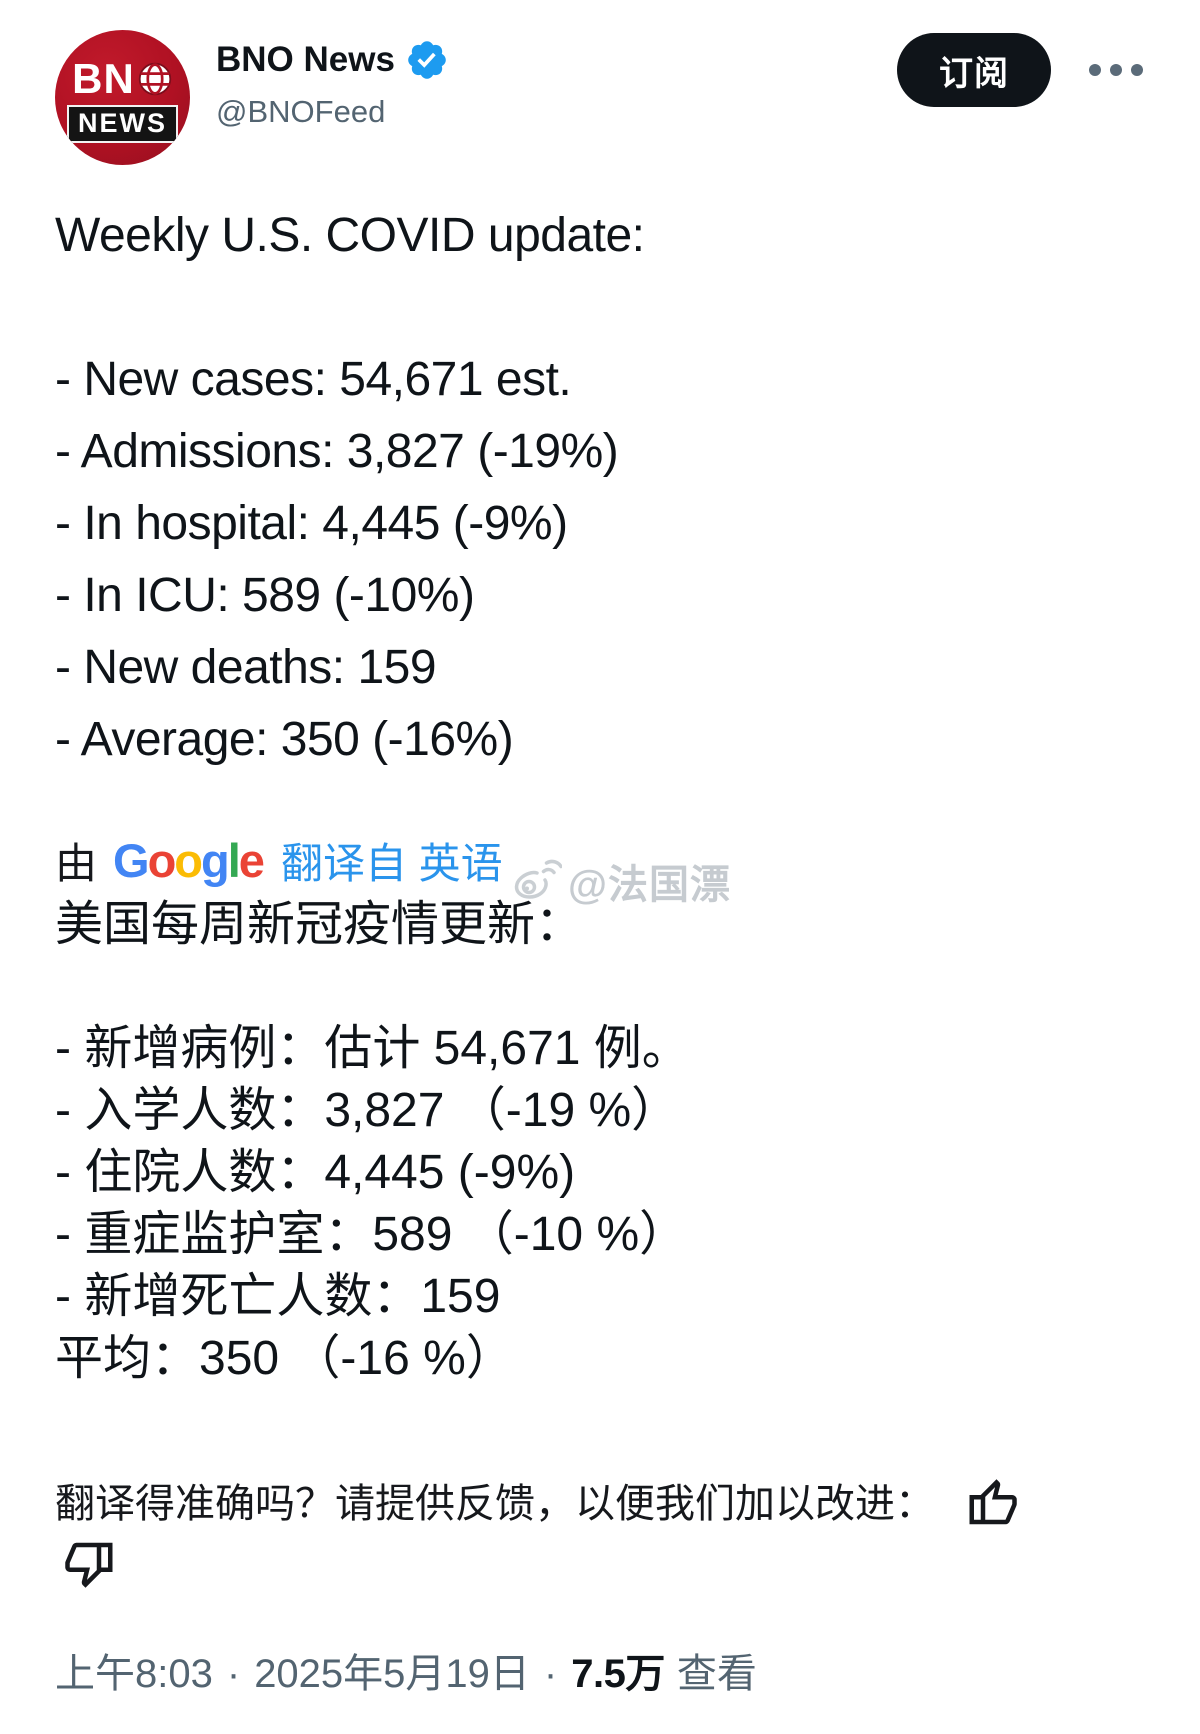  I want to click on globe-icon, so click(155, 79).